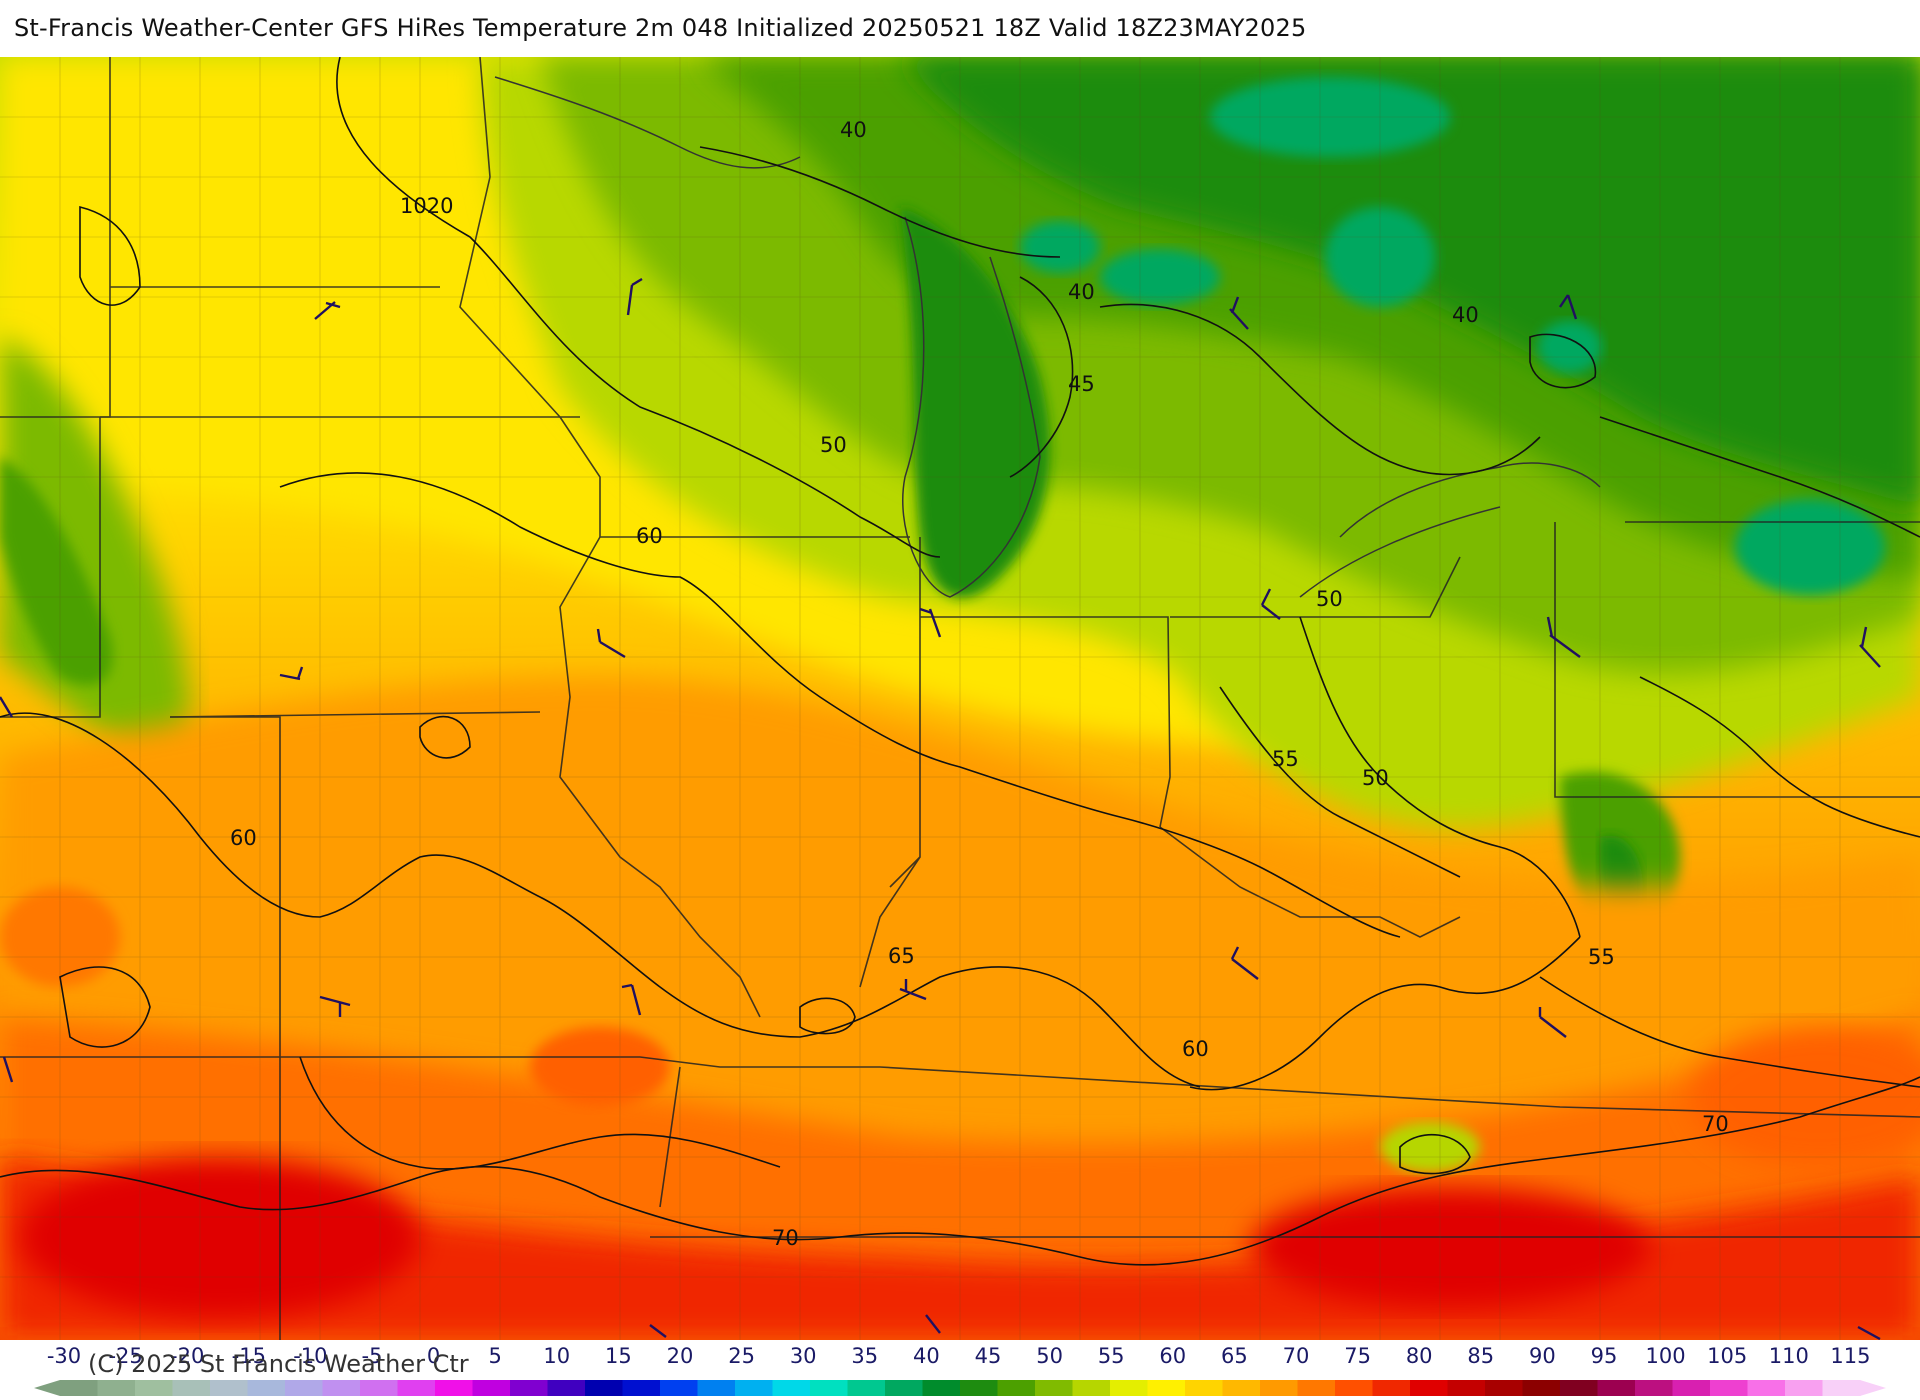  What do you see at coordinates (1111, 1356) in the screenshot?
I see `colorbar-tick-label: 55` at bounding box center [1111, 1356].